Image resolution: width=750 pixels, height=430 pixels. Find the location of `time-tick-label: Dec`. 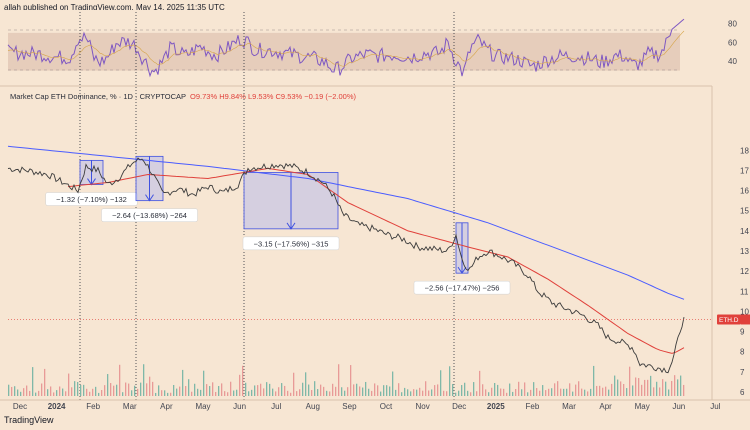

time-tick-label: Dec is located at coordinates (459, 406).